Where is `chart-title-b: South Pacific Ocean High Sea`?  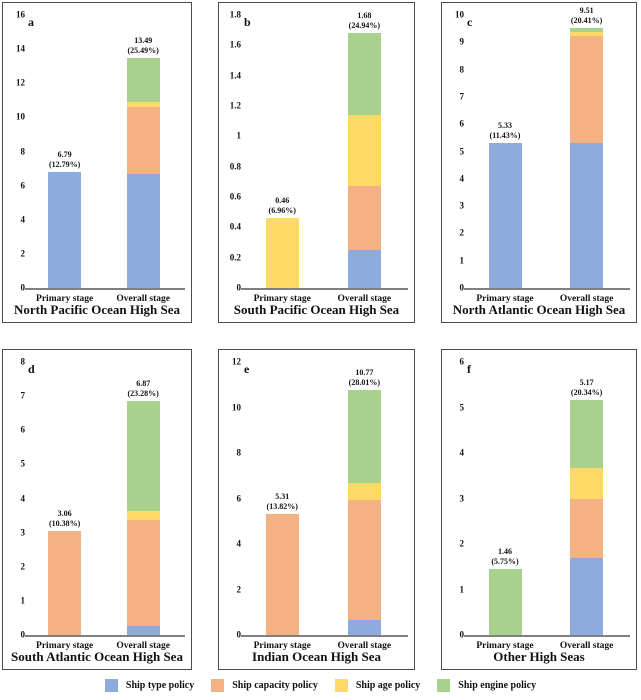 chart-title-b: South Pacific Ocean High Sea is located at coordinates (316, 309).